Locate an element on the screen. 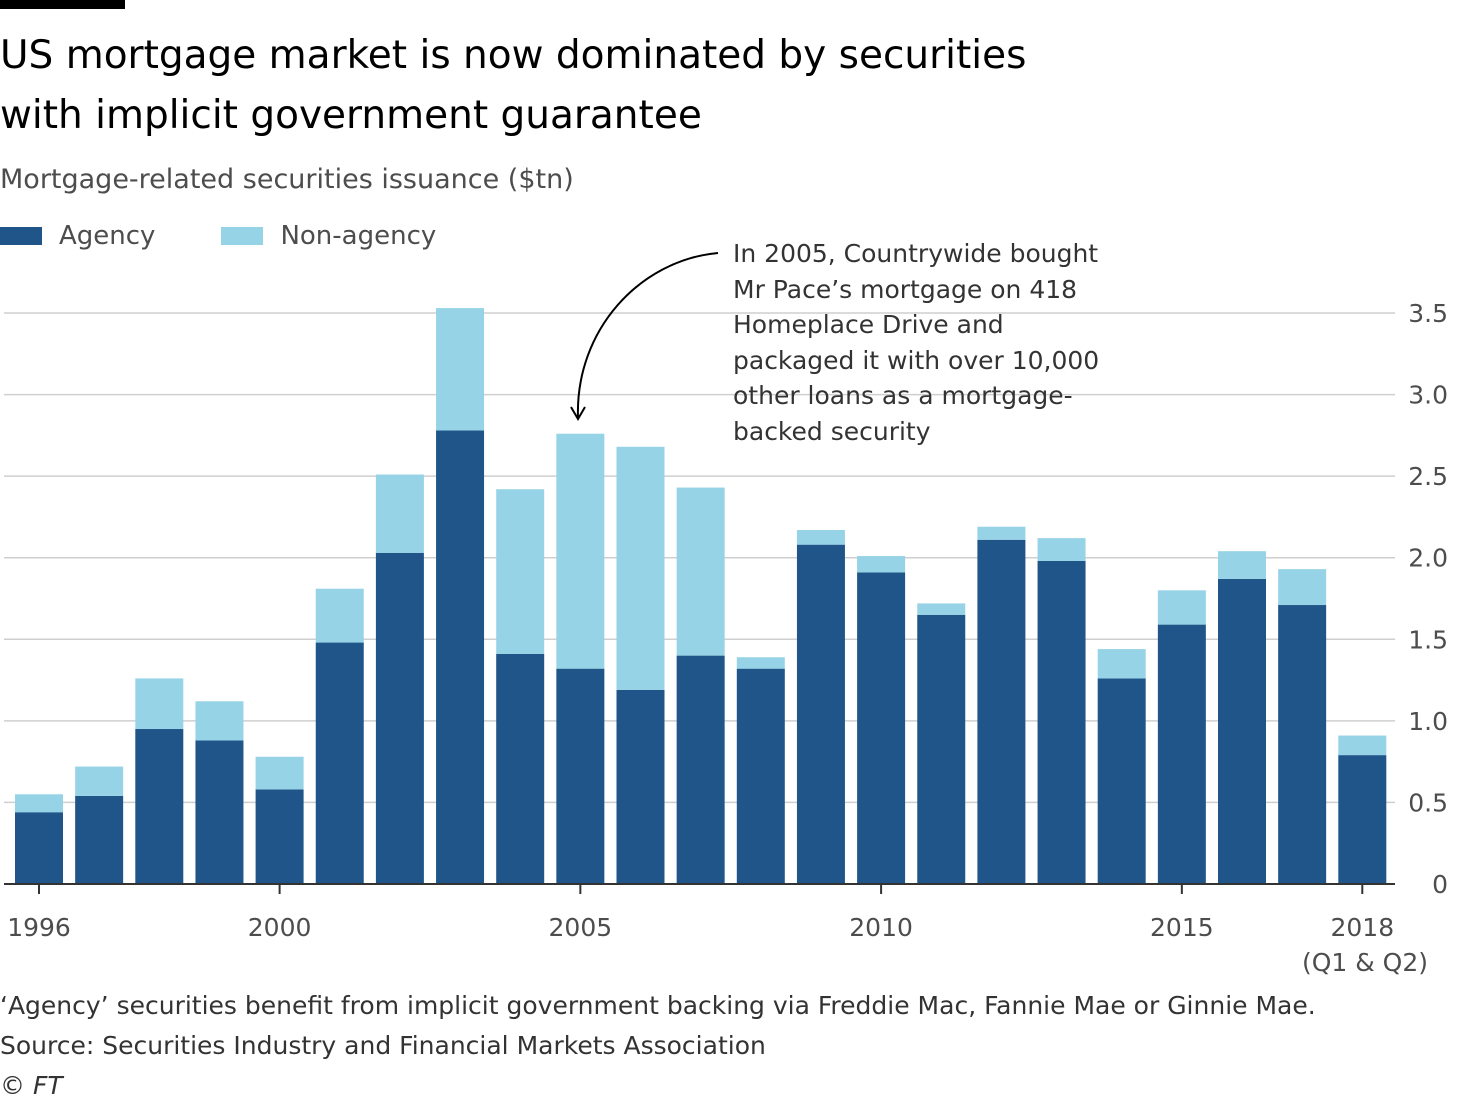 The width and height of the screenshot is (1459, 1106). bar-non-agency-1999 is located at coordinates (219, 721).